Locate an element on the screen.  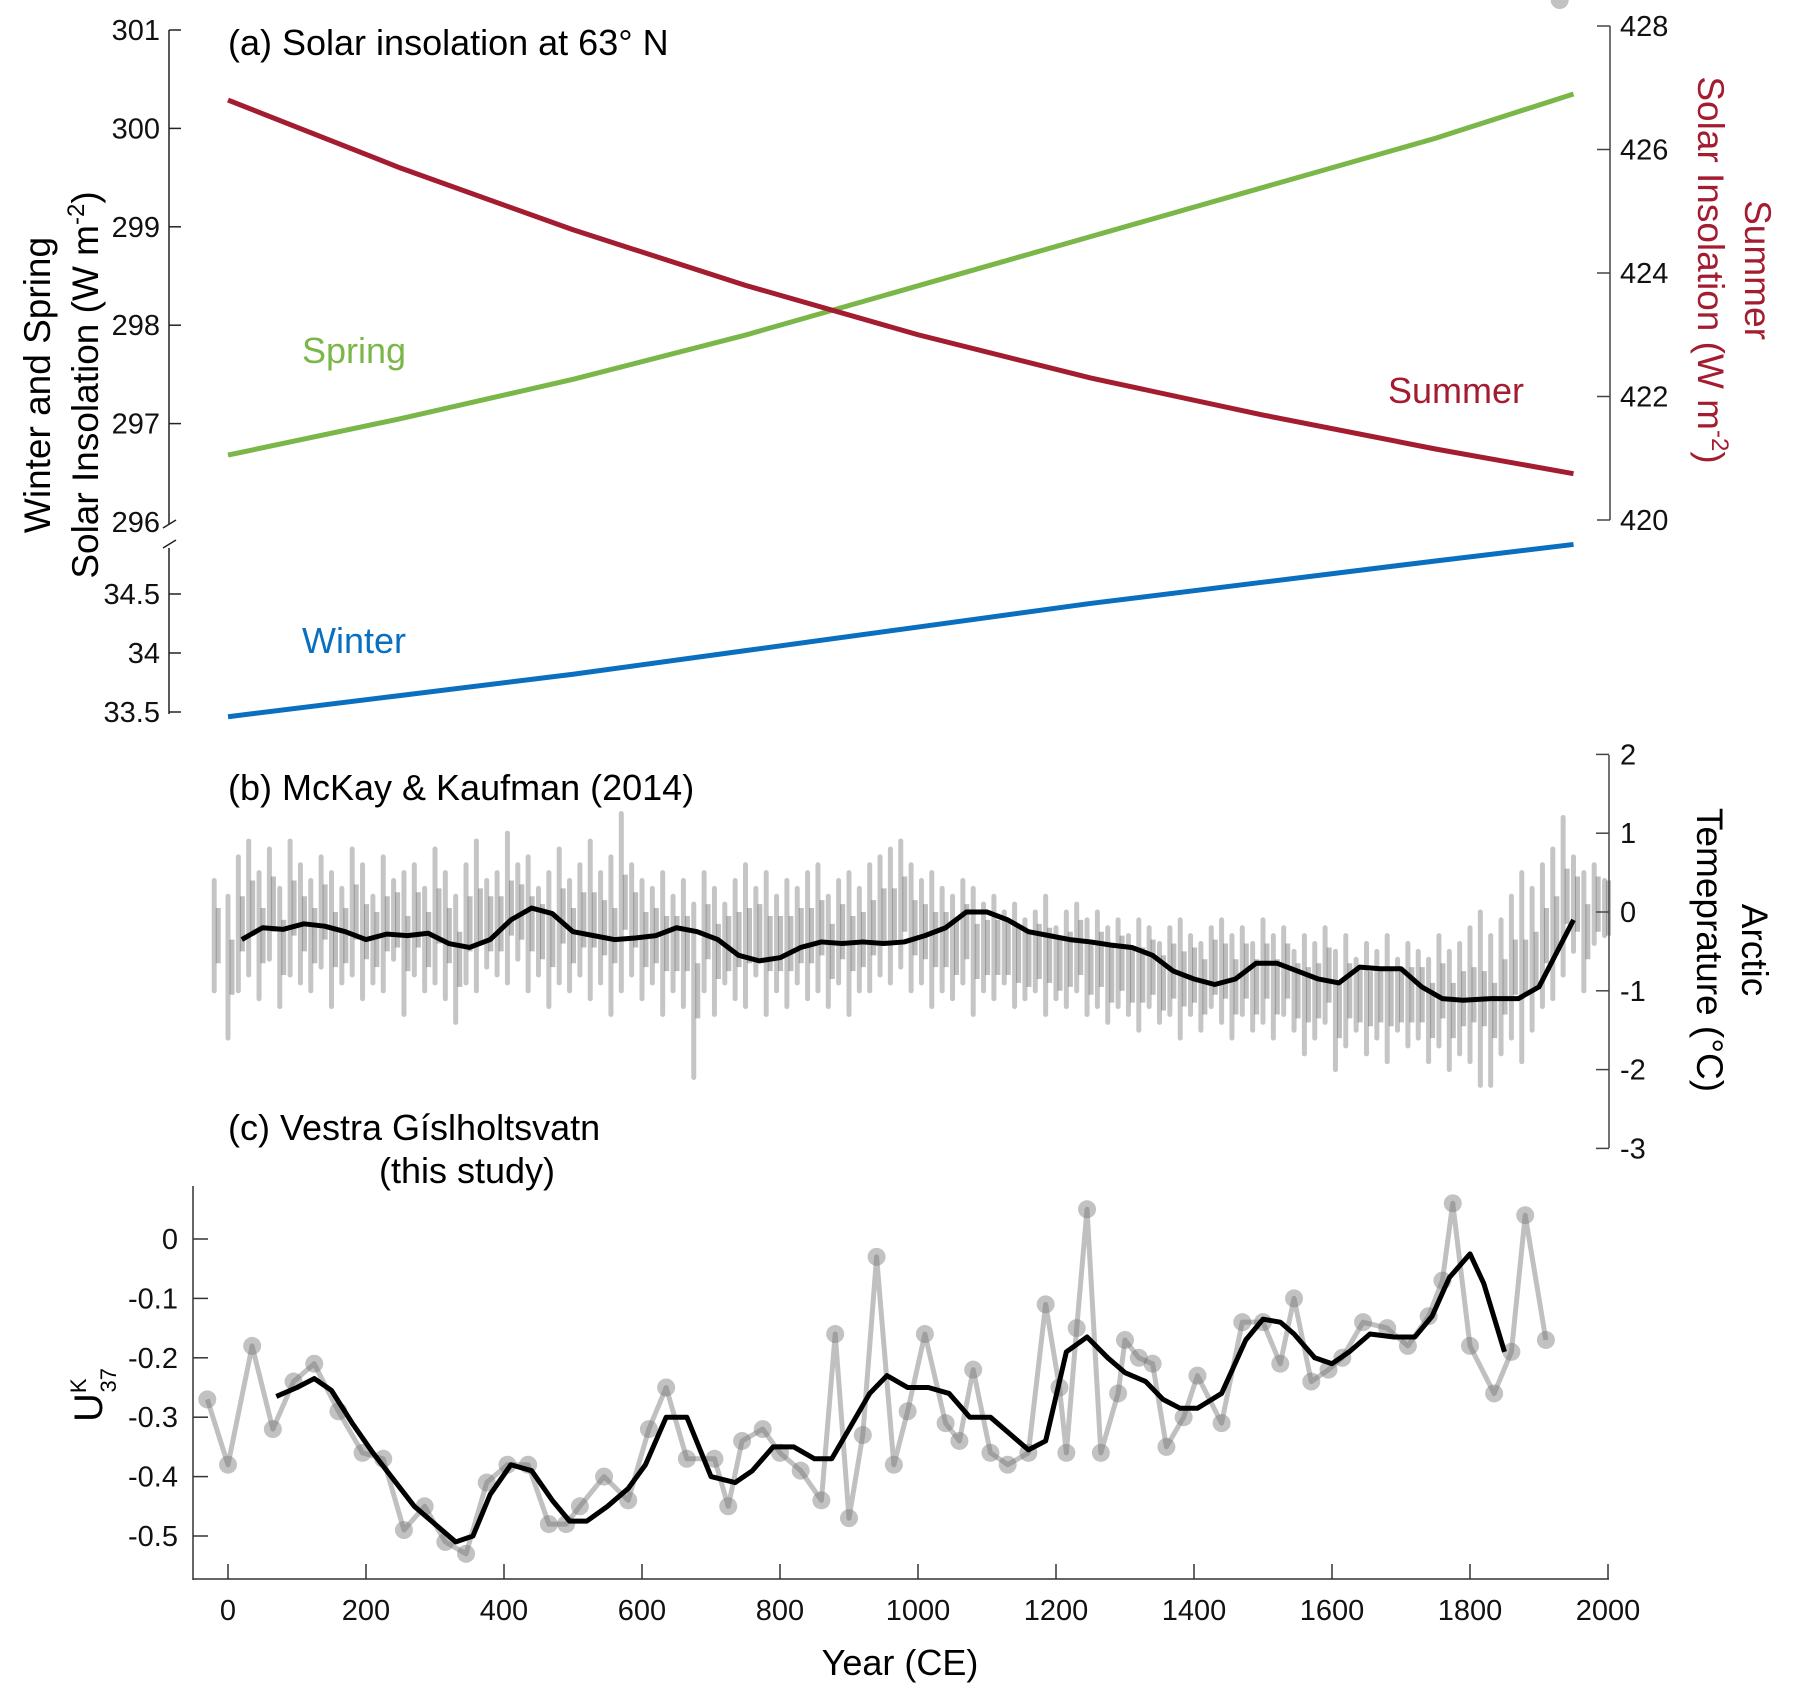
x-tick-label: 400 is located at coordinates (504, 1611).